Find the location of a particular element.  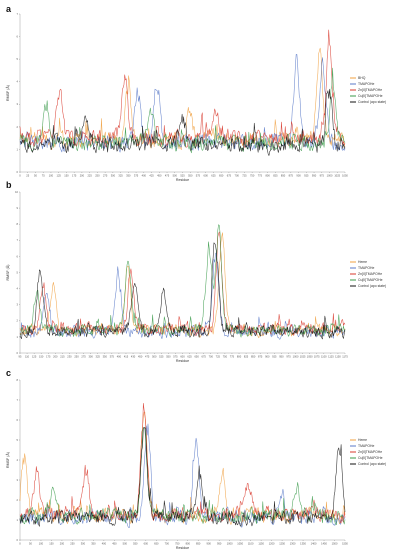

x-tick-label: 1075 is located at coordinates (317, 357).